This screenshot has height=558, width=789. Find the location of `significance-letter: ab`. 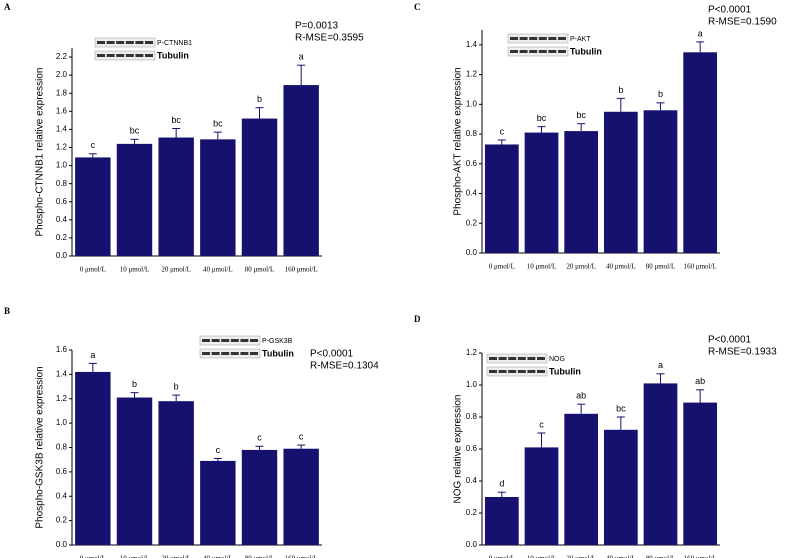

significance-letter: ab is located at coordinates (700, 381).